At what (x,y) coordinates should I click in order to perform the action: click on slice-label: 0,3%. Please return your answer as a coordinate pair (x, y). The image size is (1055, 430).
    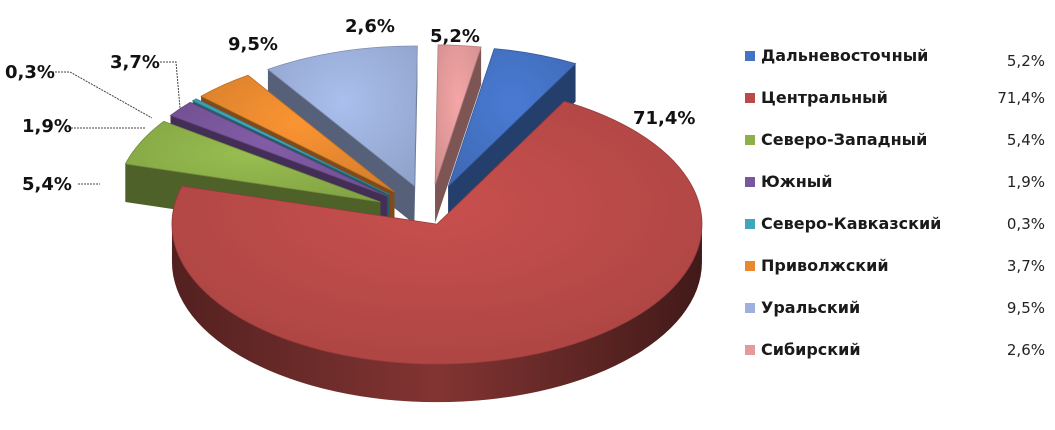
    Looking at the image, I should click on (30, 72).